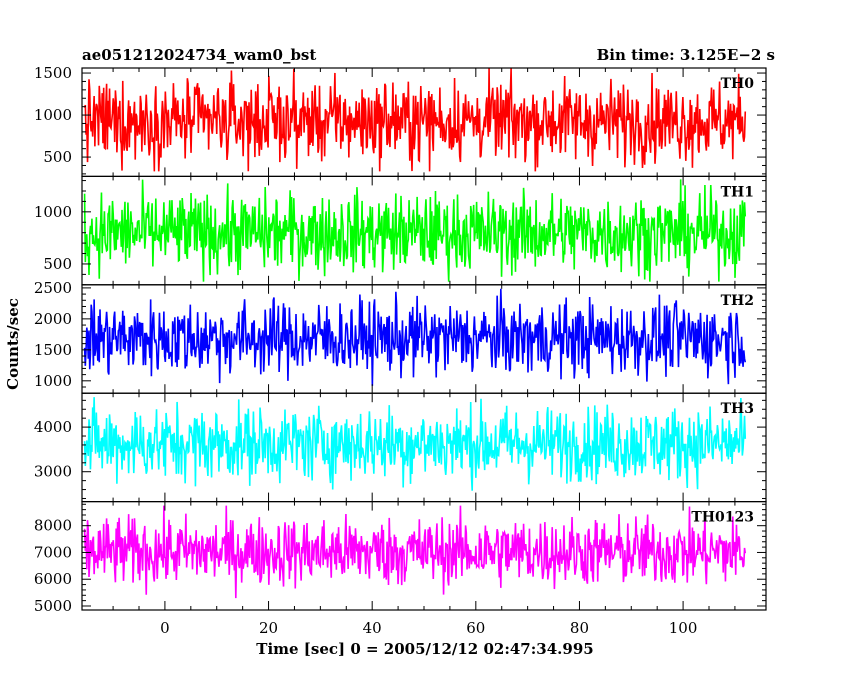 This screenshot has height=680, width=850. I want to click on panel-th3: 3000 4000 TH3, so click(400, 447).